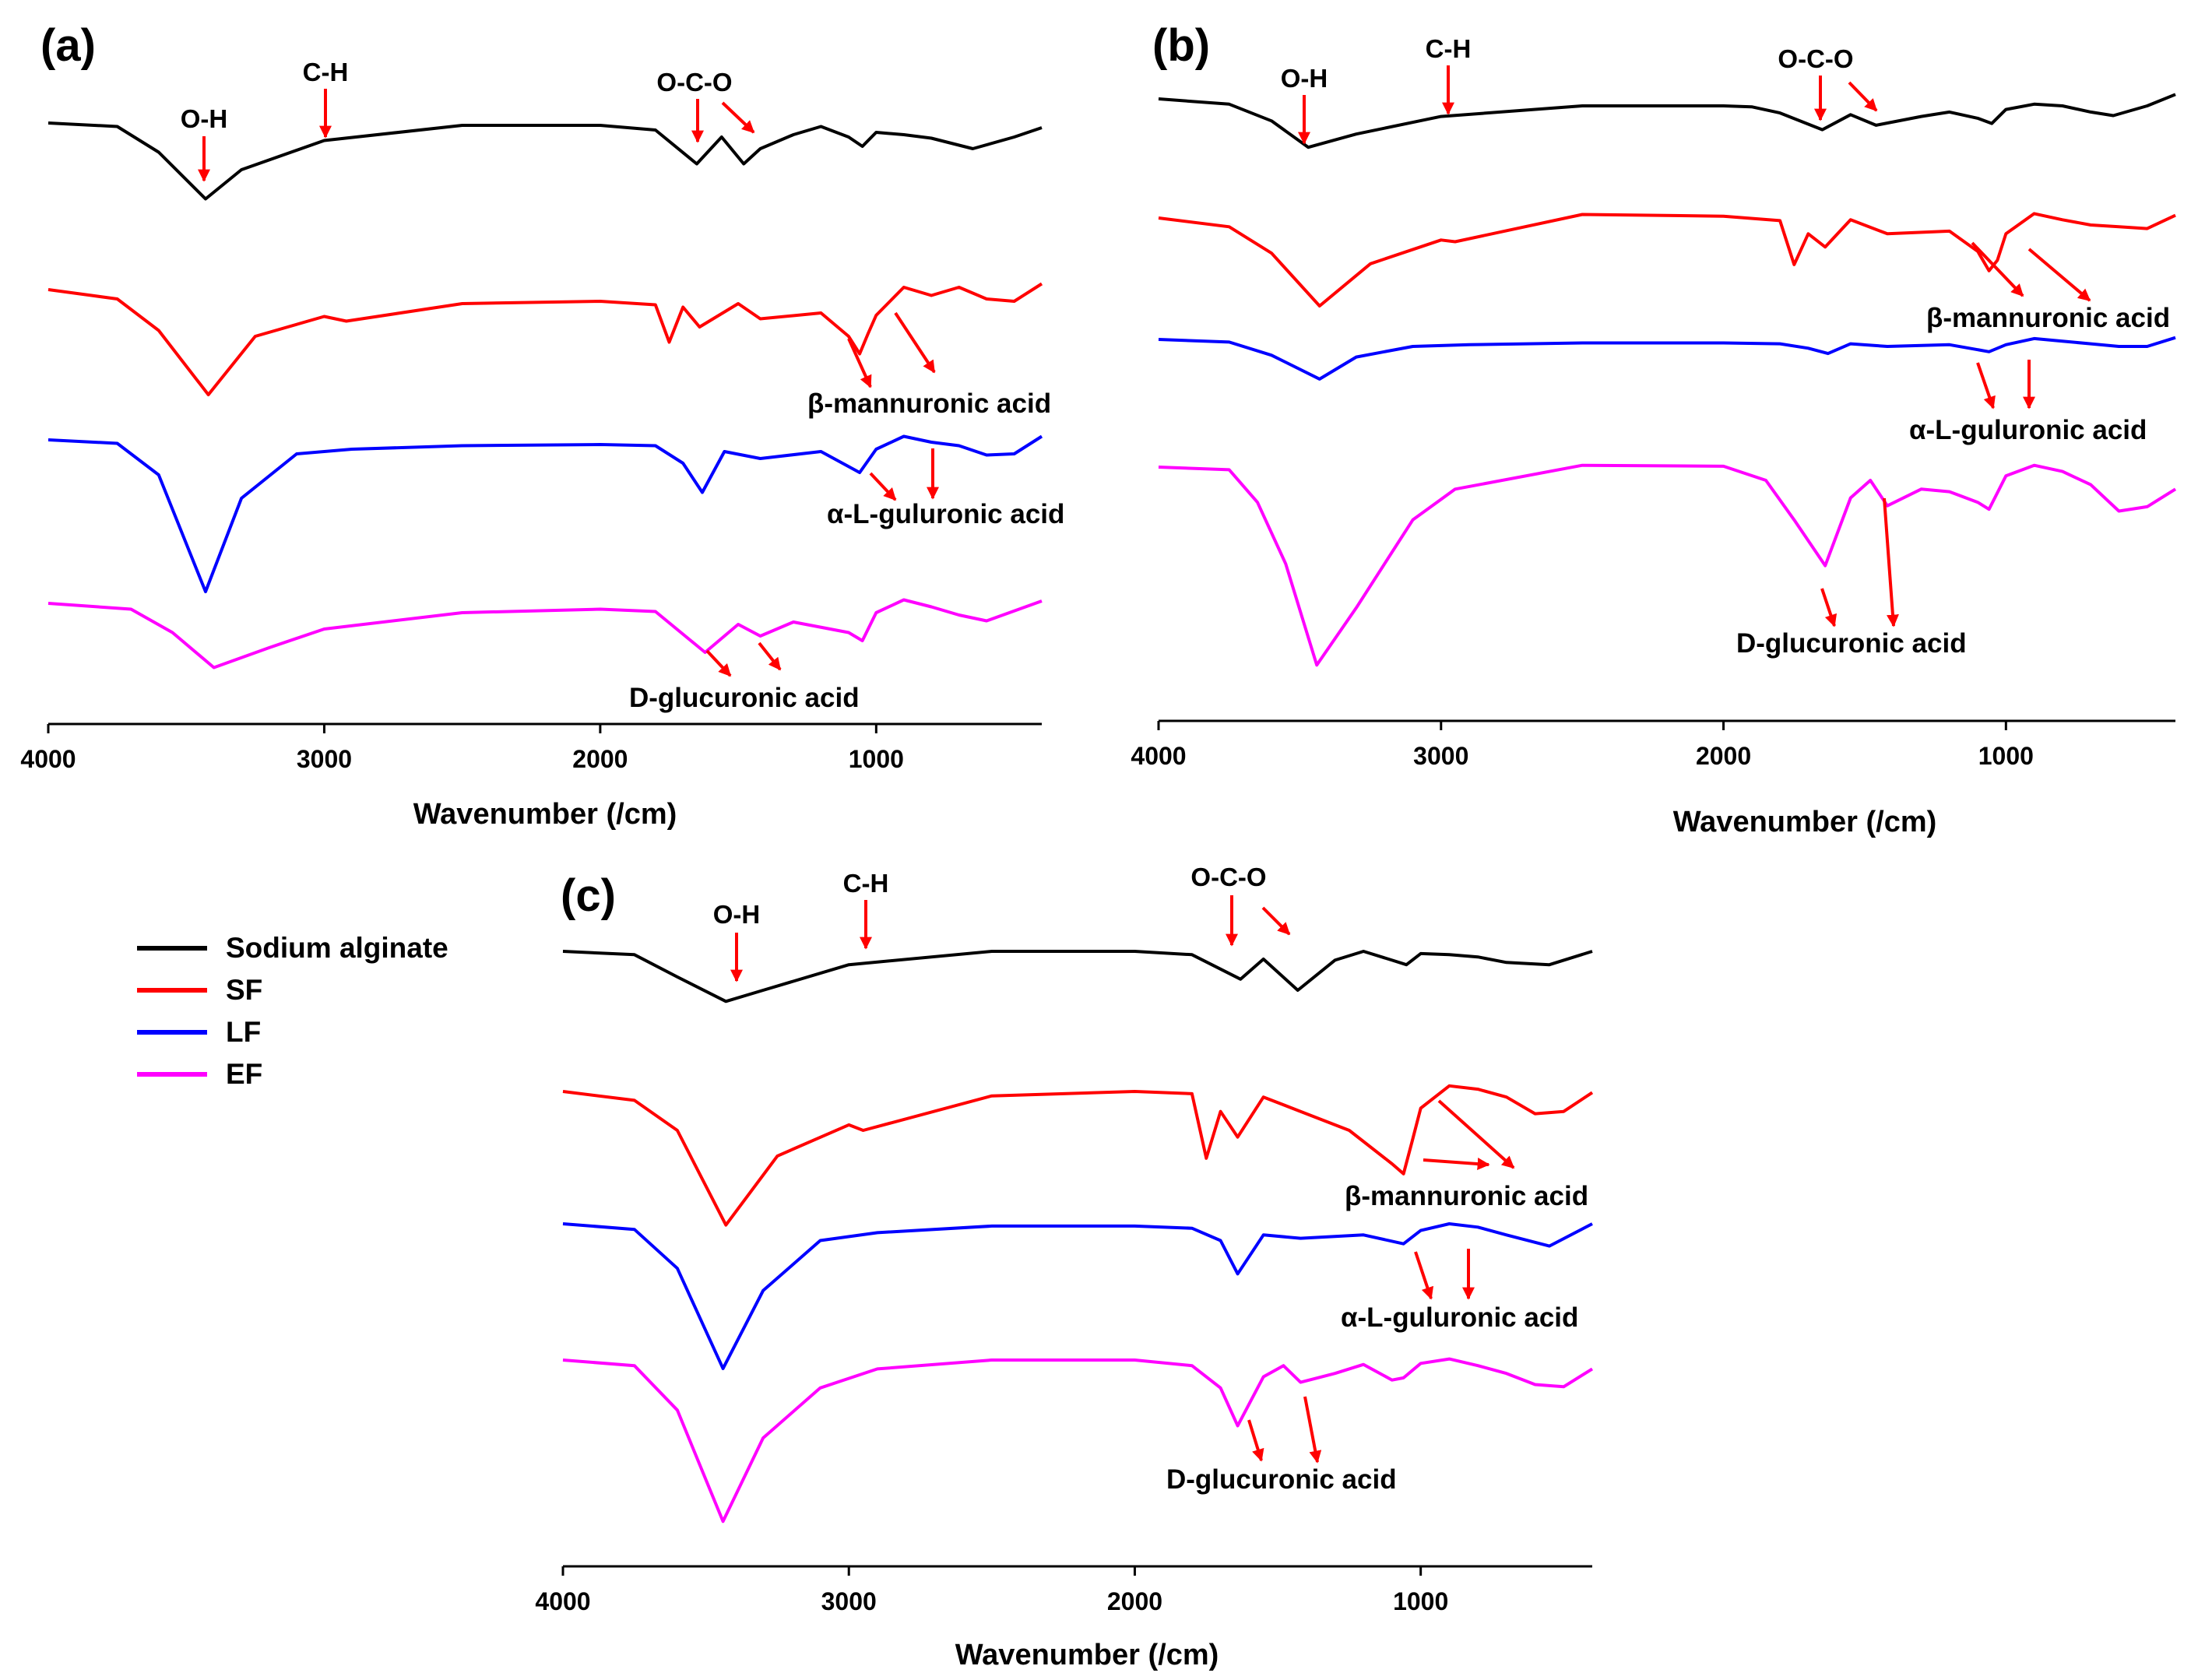  I want to click on series-line-sodium-alginate-a, so click(545, 161).